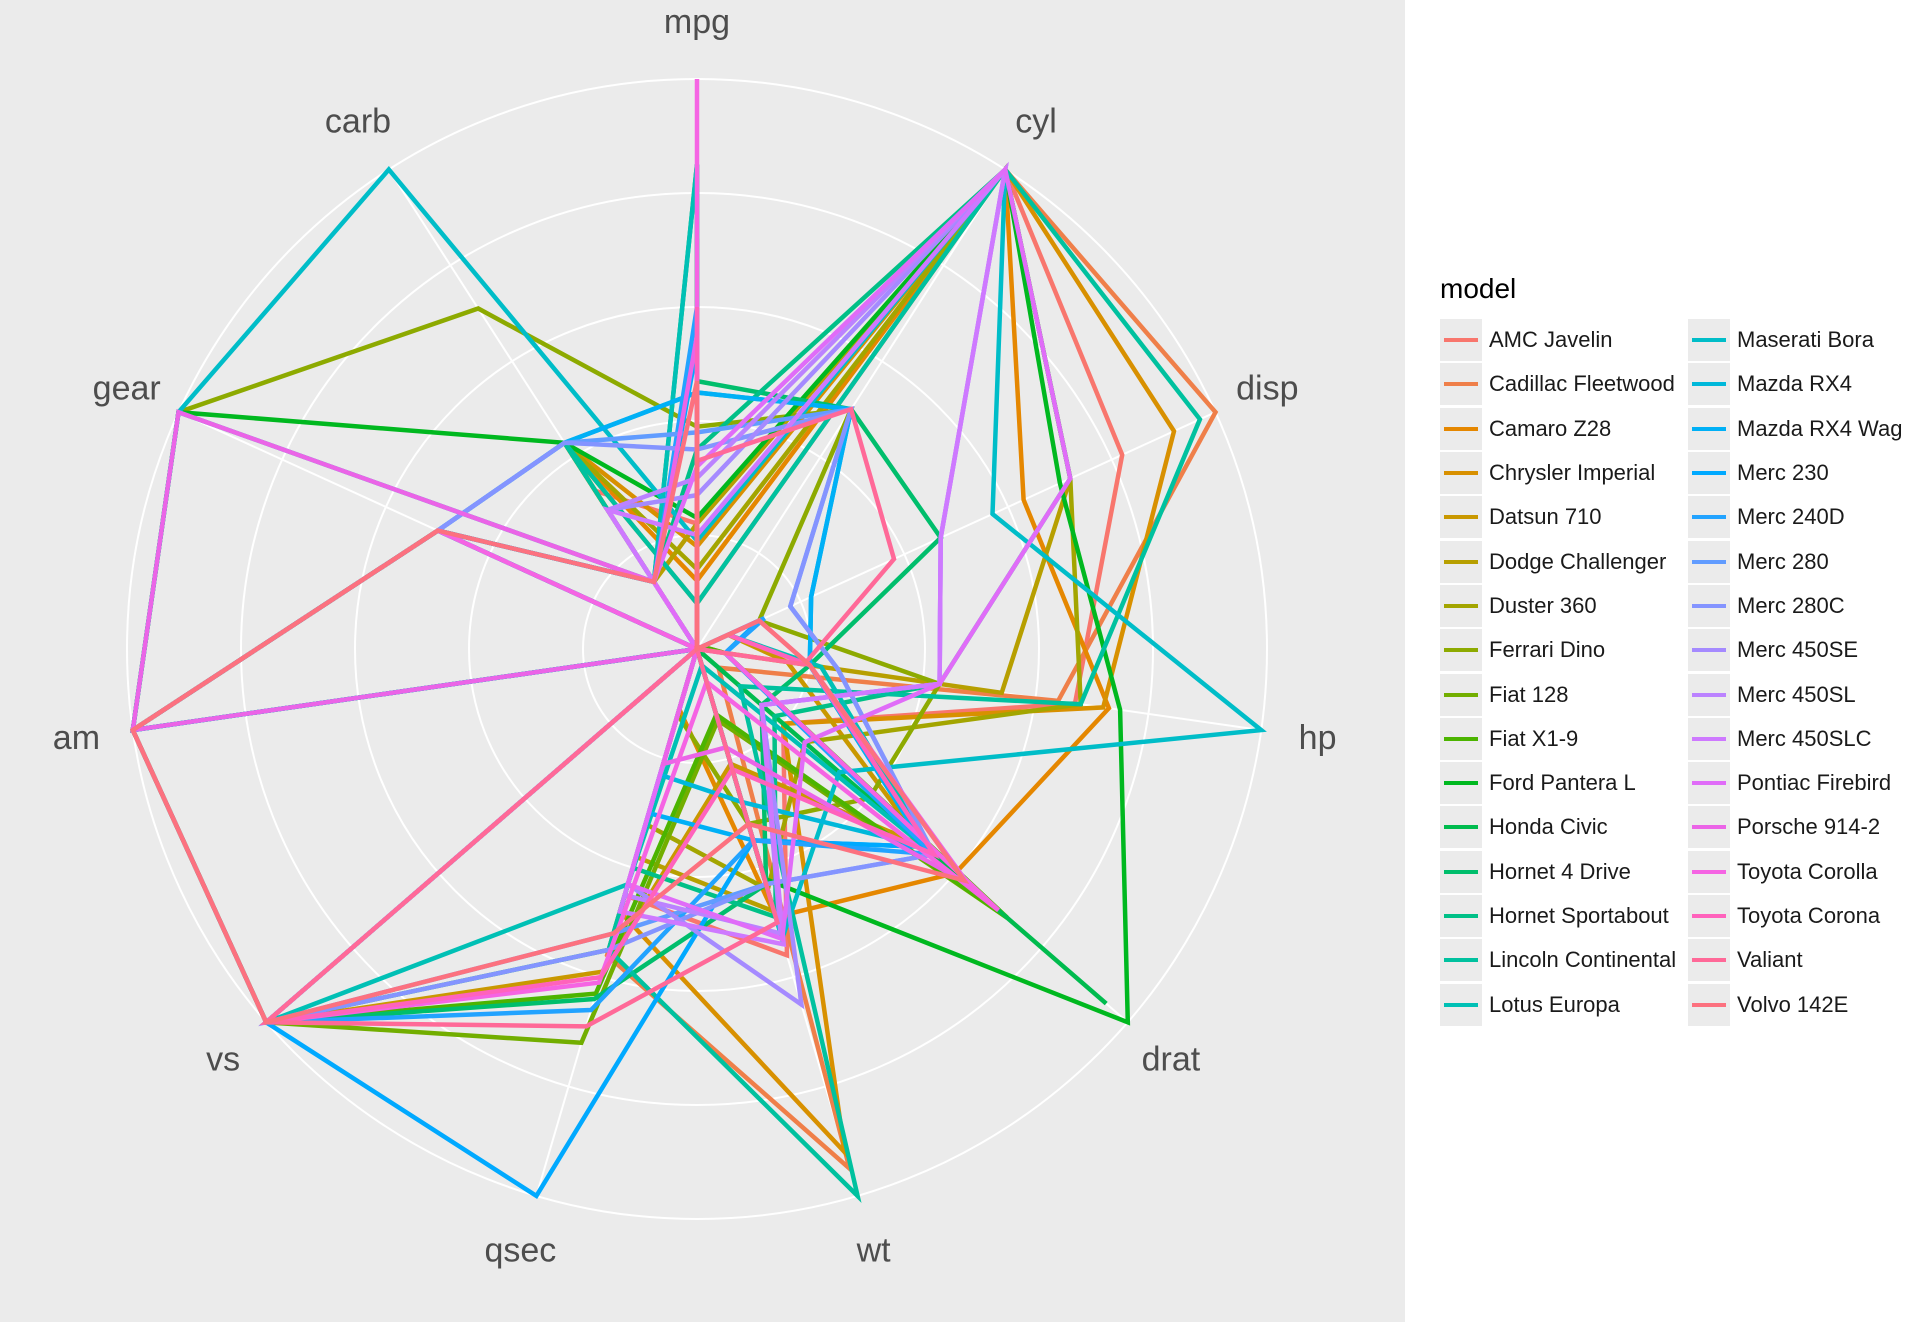 The width and height of the screenshot is (1926, 1322). Describe the element at coordinates (358, 122) in the screenshot. I see `axis-label-carb: carb` at that location.